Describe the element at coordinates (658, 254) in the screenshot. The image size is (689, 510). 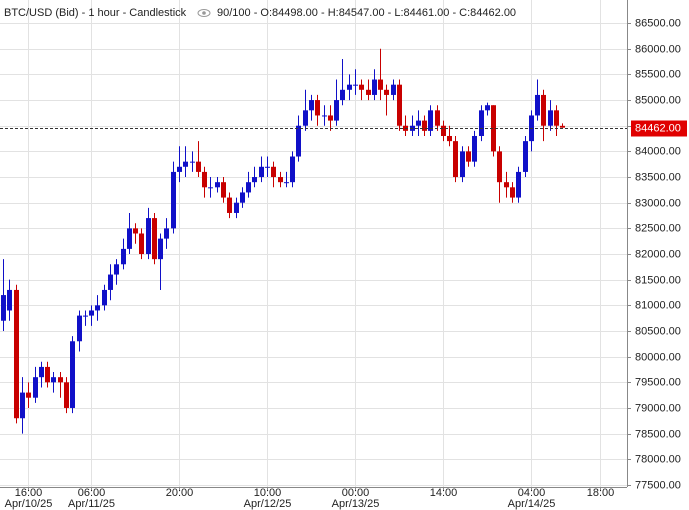
I see `y-tick-label: 82000.00` at that location.